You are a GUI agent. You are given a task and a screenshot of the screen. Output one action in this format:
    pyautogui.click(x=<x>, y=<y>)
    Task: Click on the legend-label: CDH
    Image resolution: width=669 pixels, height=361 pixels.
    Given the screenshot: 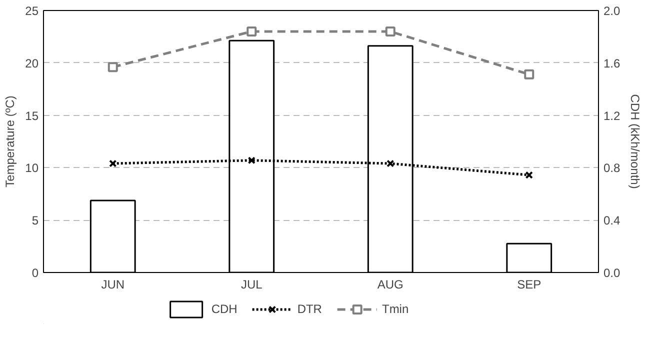 What is the action you would take?
    pyautogui.click(x=224, y=309)
    